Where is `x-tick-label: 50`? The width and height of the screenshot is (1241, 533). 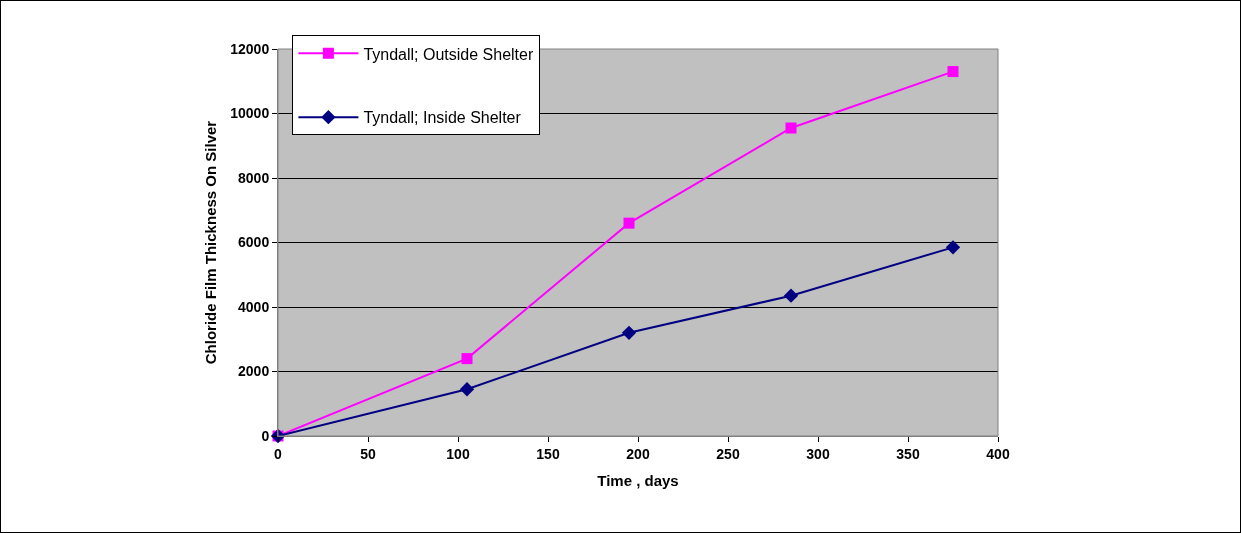
x-tick-label: 50 is located at coordinates (368, 453).